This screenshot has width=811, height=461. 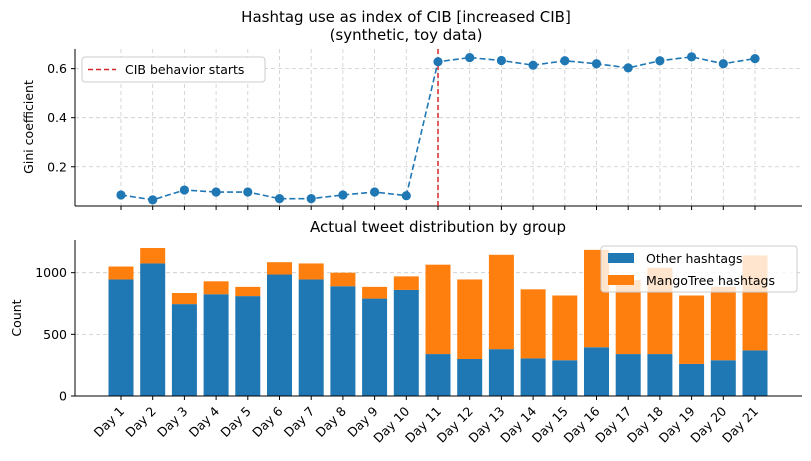 What do you see at coordinates (57, 117) in the screenshot?
I see `gini-y-tick-label: 0.4` at bounding box center [57, 117].